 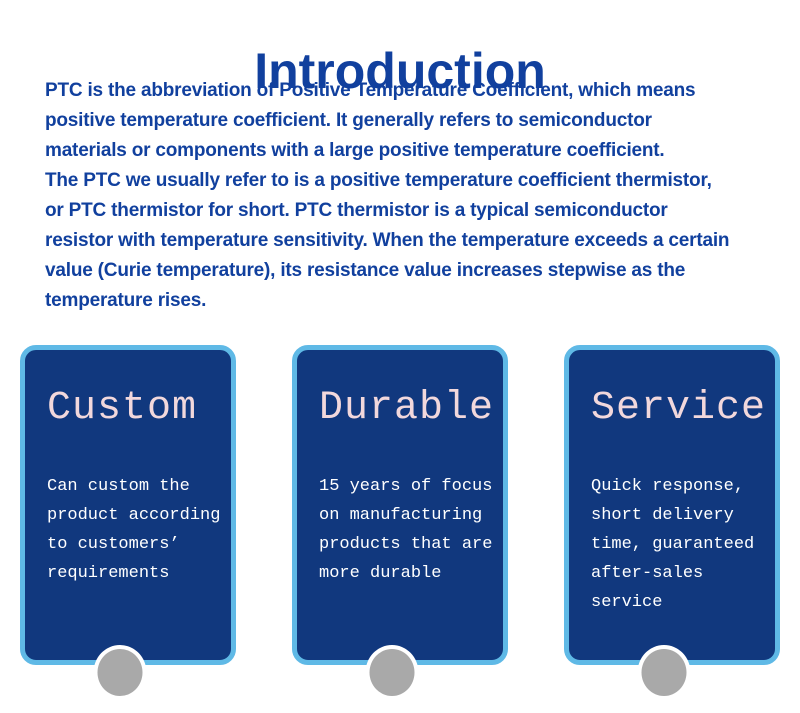 I want to click on card-title: Durable, so click(x=407, y=408).